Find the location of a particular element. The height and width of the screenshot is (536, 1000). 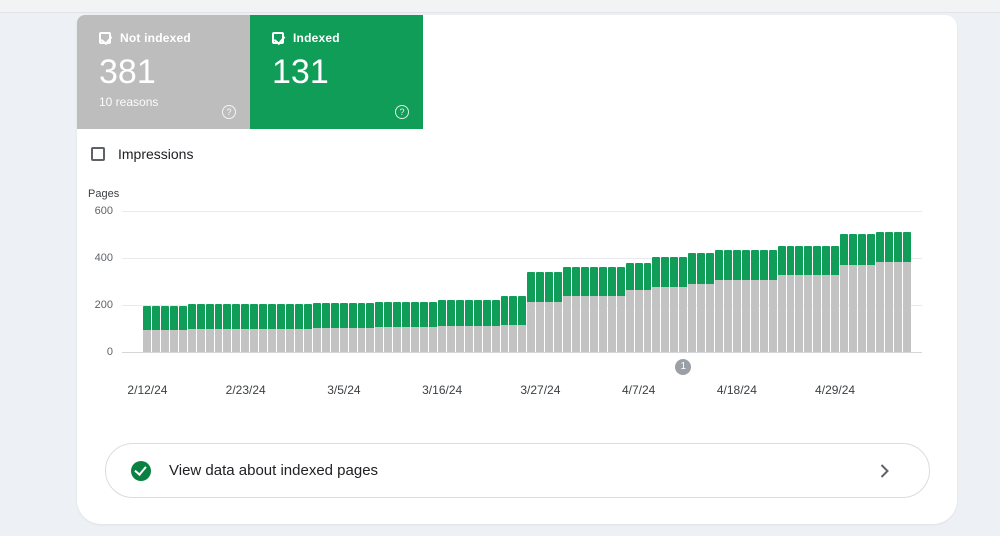

not-indexed-checkbox-icon is located at coordinates (105, 38).